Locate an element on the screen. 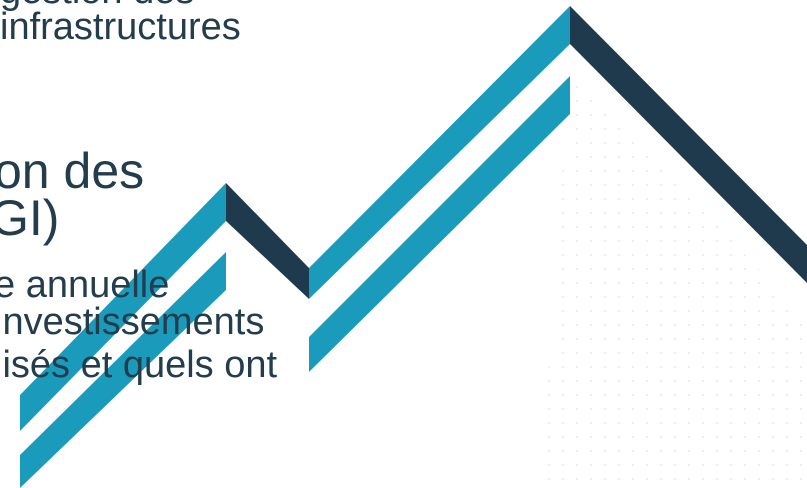 Image resolution: width=807 pixels, height=488 pixels. heading-line-1: on des is located at coordinates (72, 171).